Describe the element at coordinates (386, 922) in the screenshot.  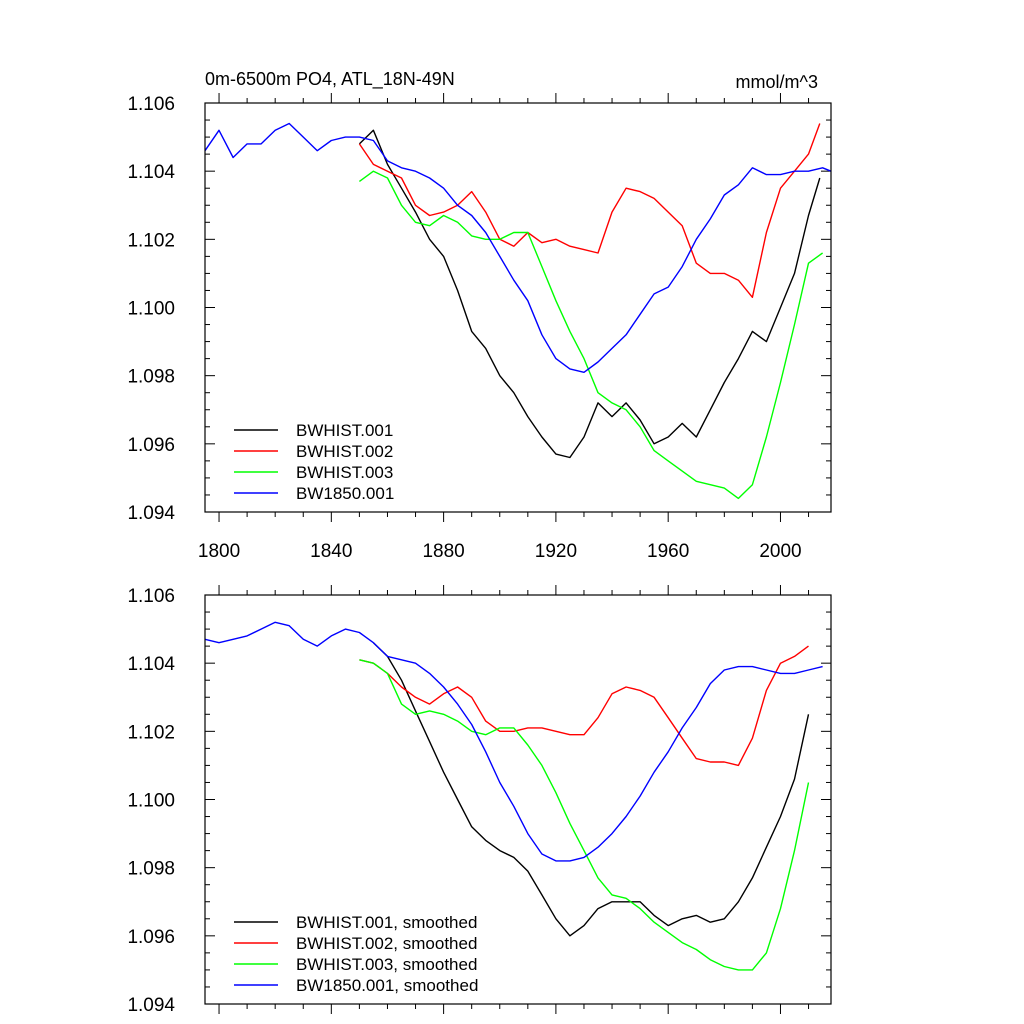
I see `legend-label: BWHIST.001, smoothed` at that location.